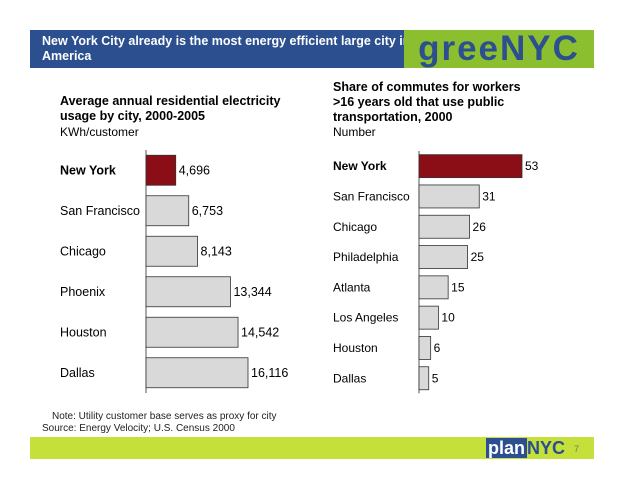 This screenshot has height=486, width=622. What do you see at coordinates (428, 317) in the screenshot?
I see `right-chart-bar-los-angeles` at bounding box center [428, 317].